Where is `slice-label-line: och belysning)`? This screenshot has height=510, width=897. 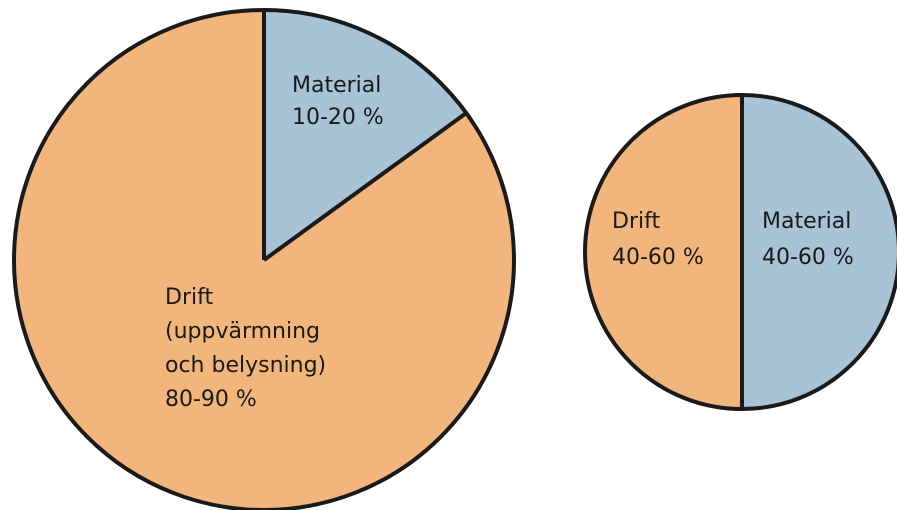
slice-label-line: och belysning) is located at coordinates (245, 365).